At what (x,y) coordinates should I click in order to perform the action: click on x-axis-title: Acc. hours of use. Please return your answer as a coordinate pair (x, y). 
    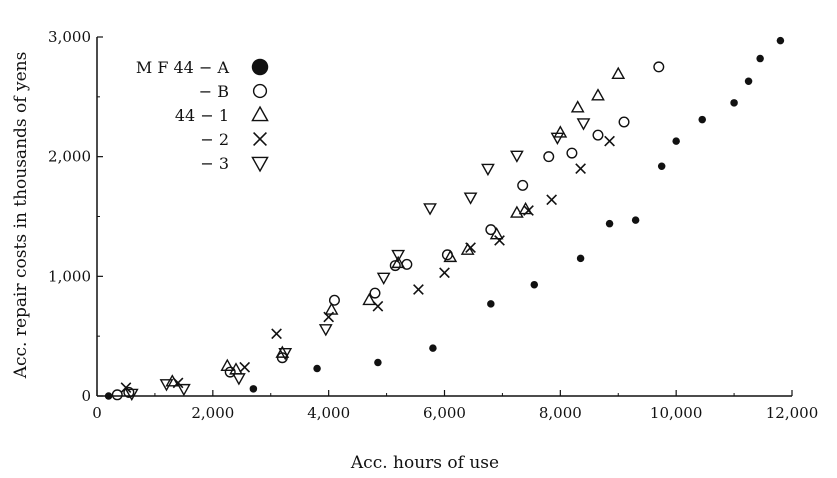
    Looking at the image, I should click on (424, 463).